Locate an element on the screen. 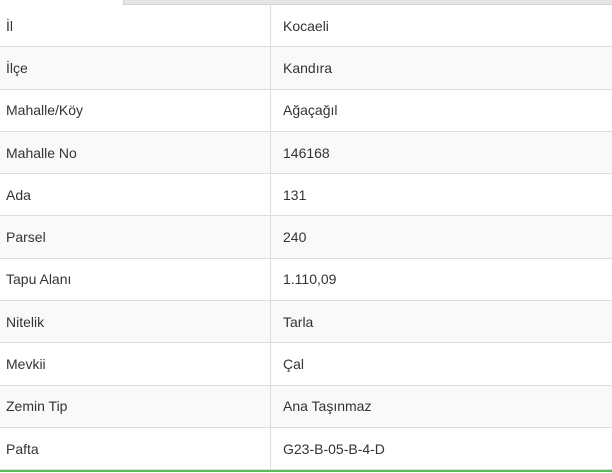  row-value: Ana Taşınmaz is located at coordinates (441, 406).